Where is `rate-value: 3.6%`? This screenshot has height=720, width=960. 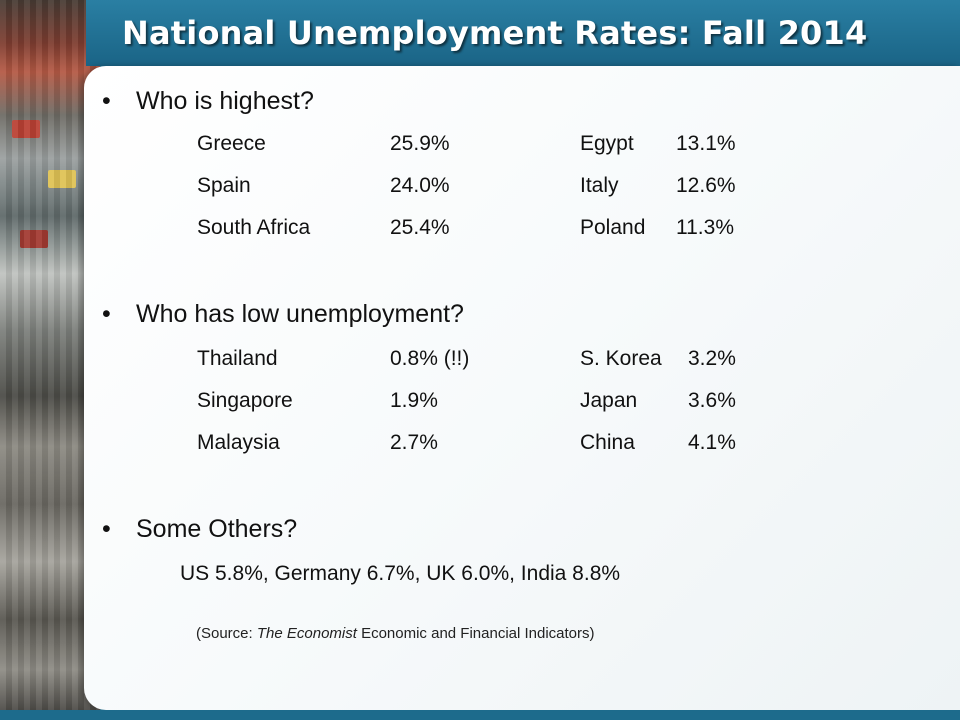 rate-value: 3.6% is located at coordinates (712, 400).